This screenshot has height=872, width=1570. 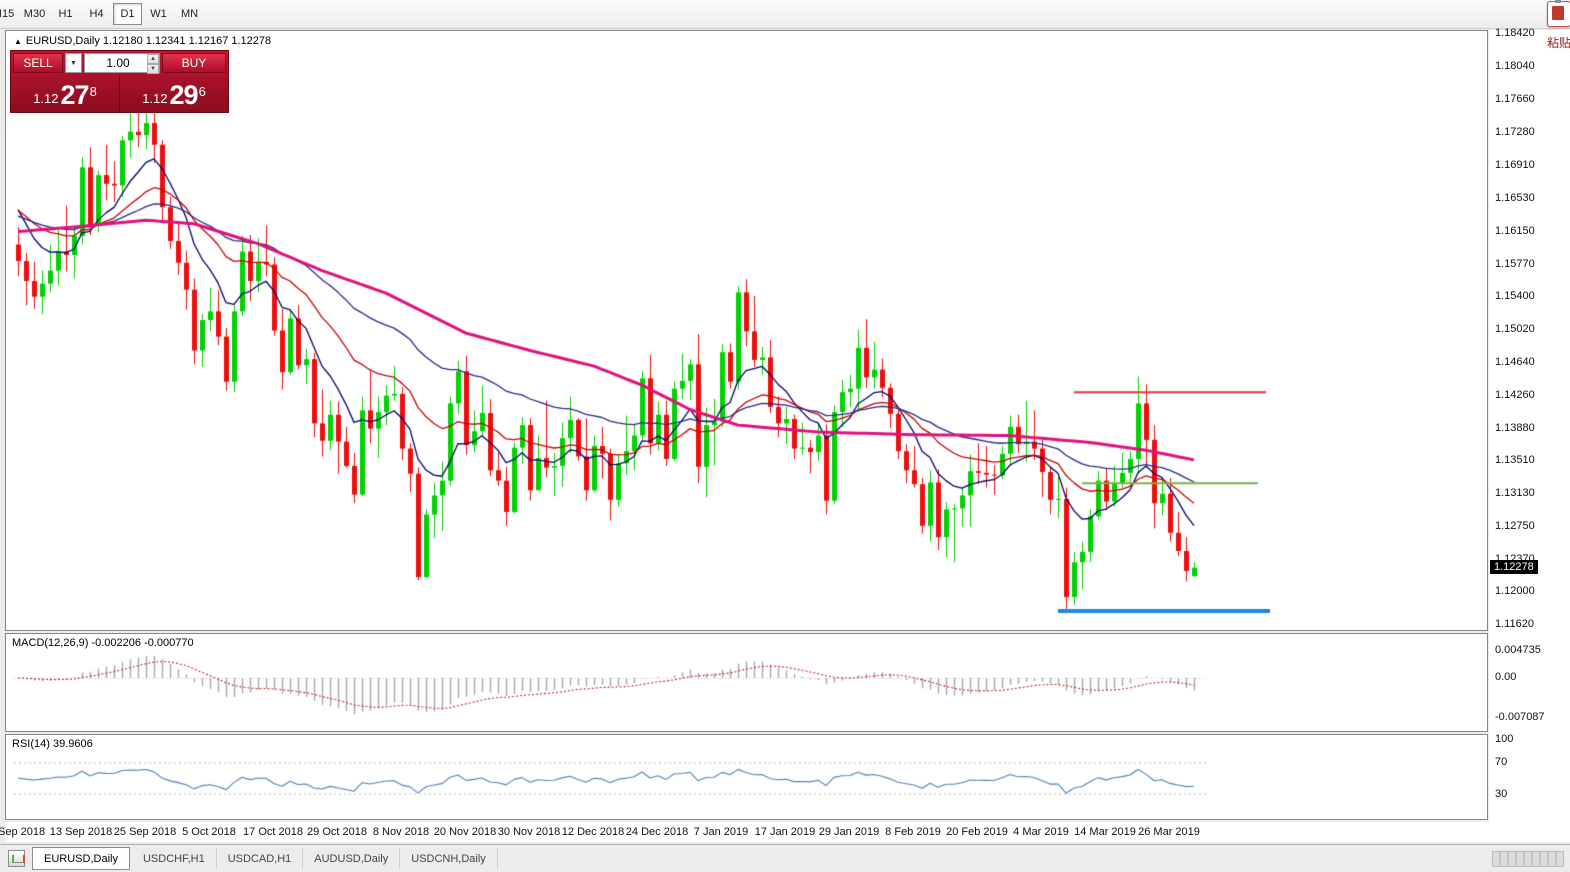 What do you see at coordinates (337, 832) in the screenshot?
I see `date-axis-label: 29 Oct 2018` at bounding box center [337, 832].